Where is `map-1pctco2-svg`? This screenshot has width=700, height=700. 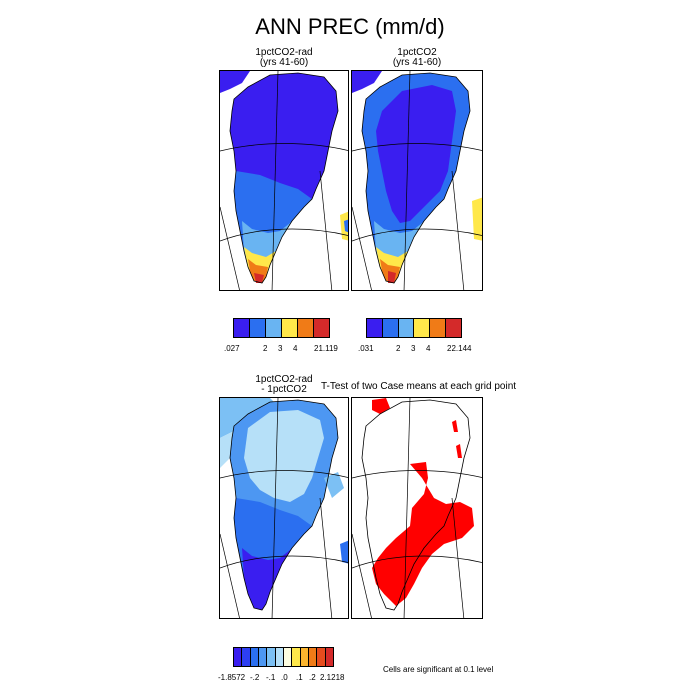
map-1pctco2-svg is located at coordinates (417, 180).